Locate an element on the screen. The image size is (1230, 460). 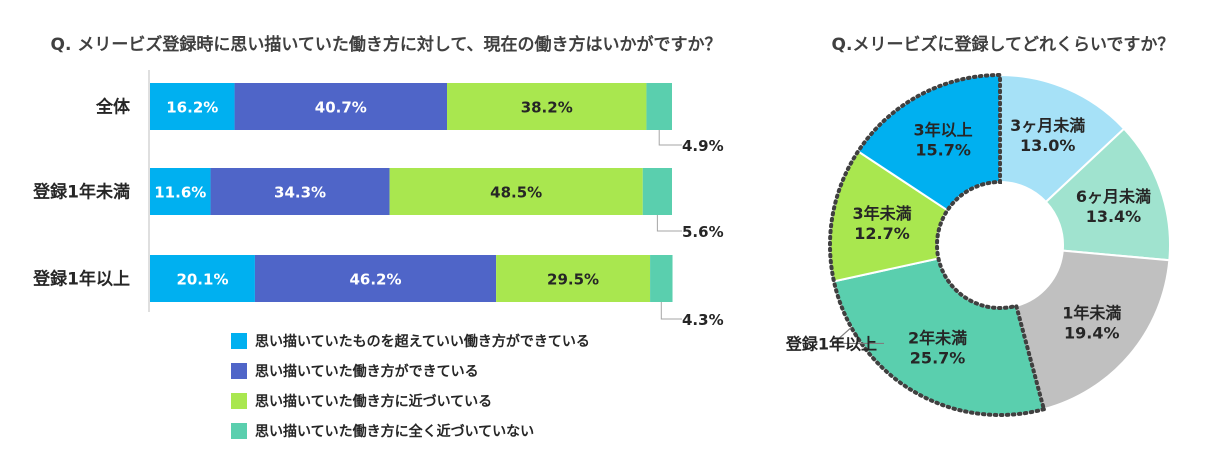
pie-slice-value: 13.0% is located at coordinates (1048, 145).